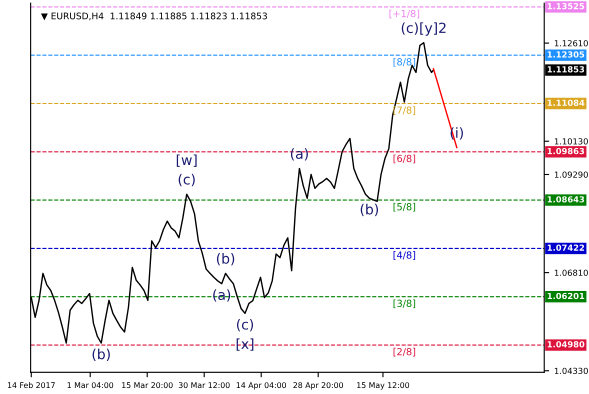 The height and width of the screenshot is (394, 589). I want to click on ref-line-label: 1.12305, so click(566, 54).